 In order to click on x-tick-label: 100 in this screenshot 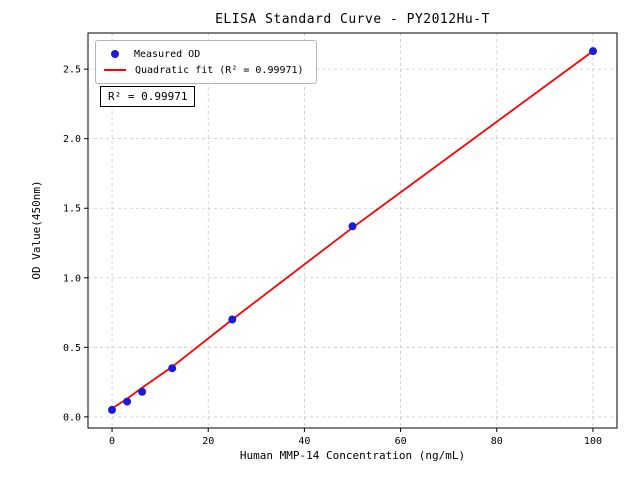, I will do `click(593, 441)`.